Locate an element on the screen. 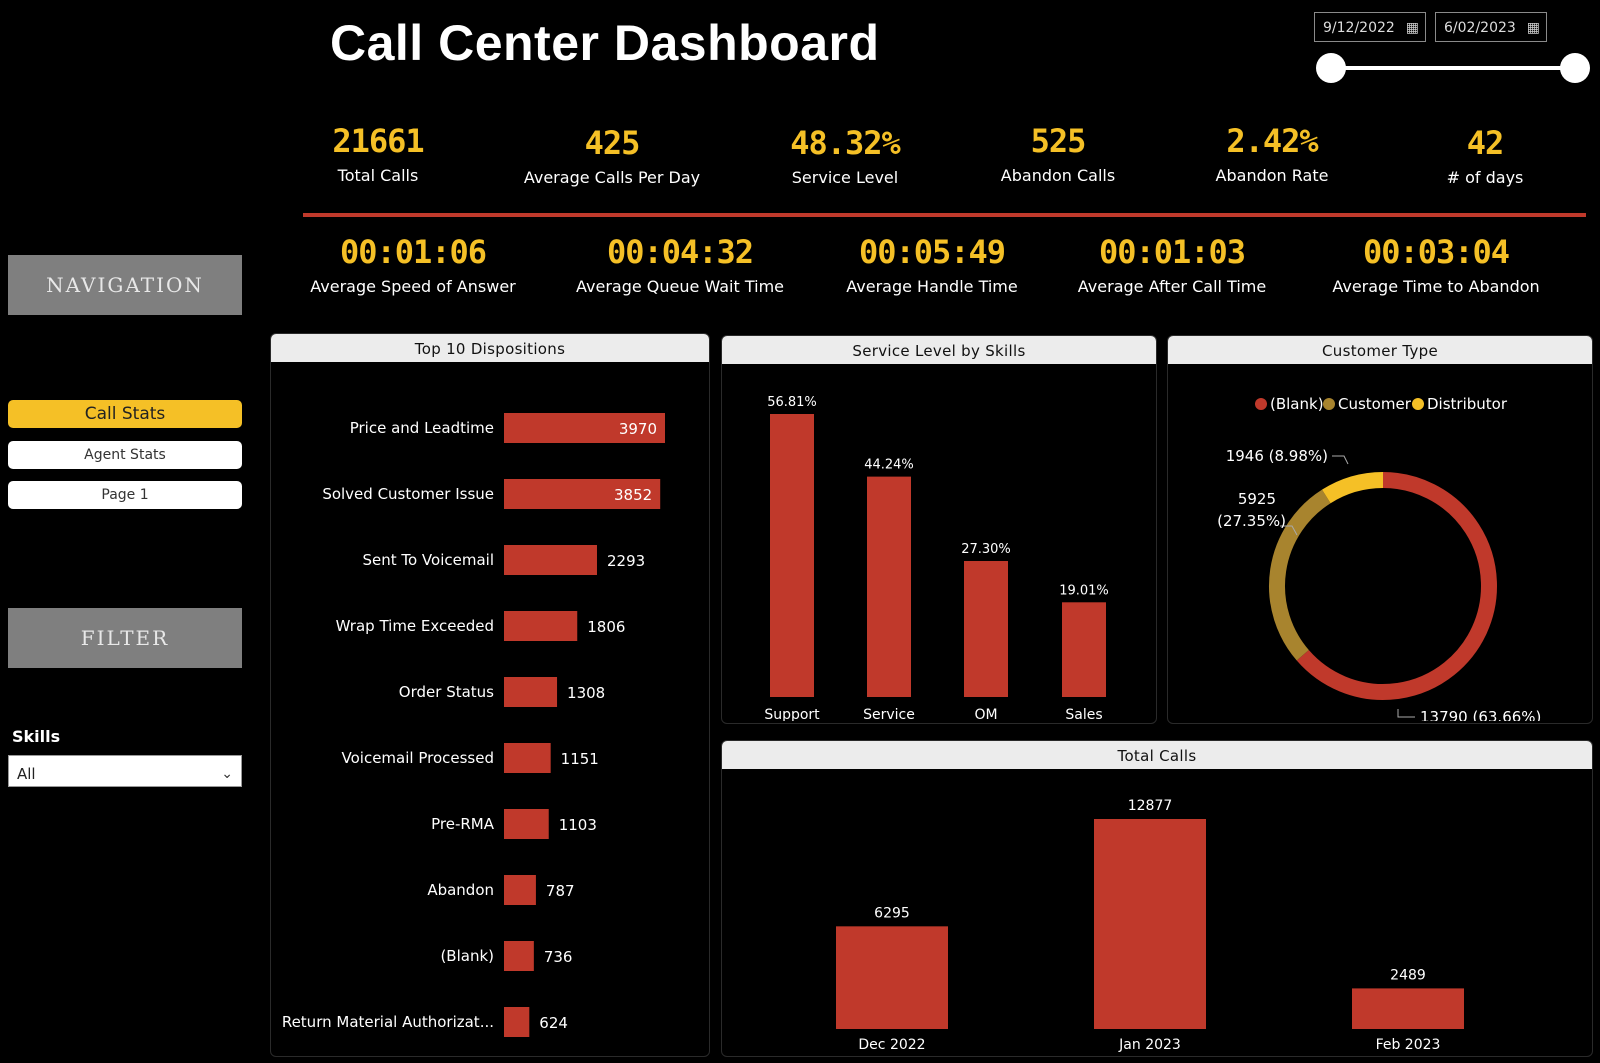 The width and height of the screenshot is (1600, 1063). data-label: 2489 is located at coordinates (1408, 975).